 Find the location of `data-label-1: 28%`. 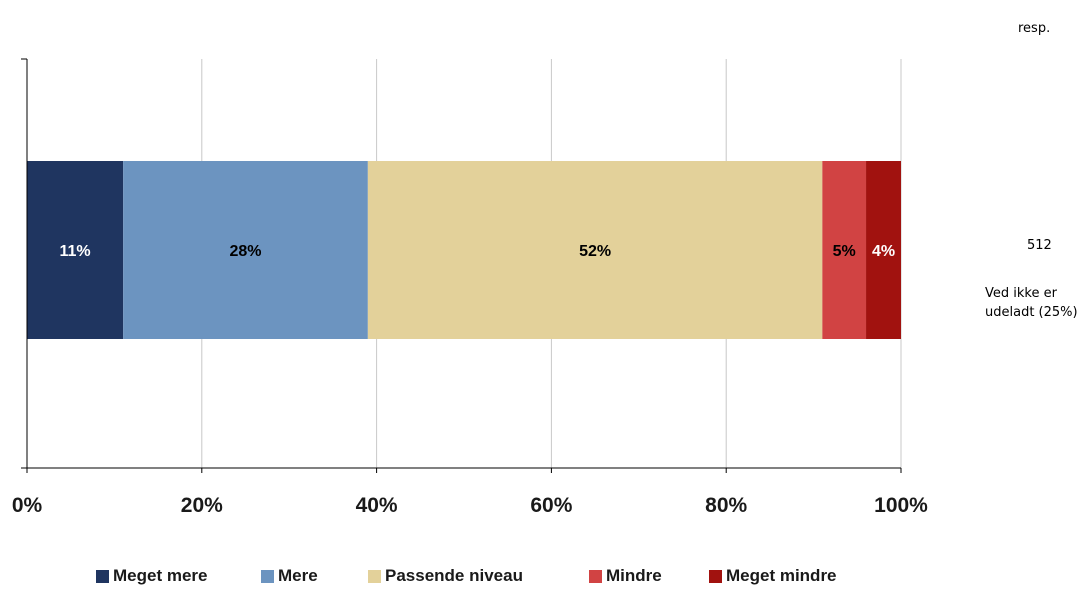

data-label-1: 28% is located at coordinates (245, 251).